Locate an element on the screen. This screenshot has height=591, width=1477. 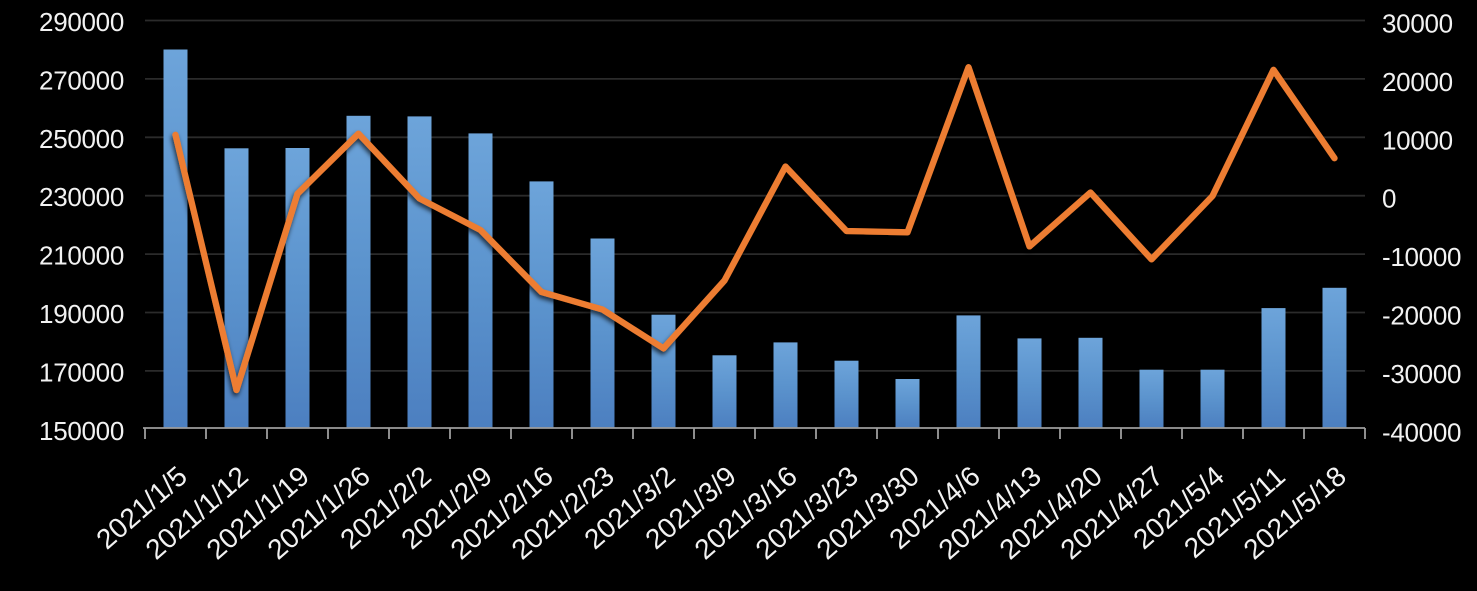
svg-text: 270000 is located at coordinates (81, 80).